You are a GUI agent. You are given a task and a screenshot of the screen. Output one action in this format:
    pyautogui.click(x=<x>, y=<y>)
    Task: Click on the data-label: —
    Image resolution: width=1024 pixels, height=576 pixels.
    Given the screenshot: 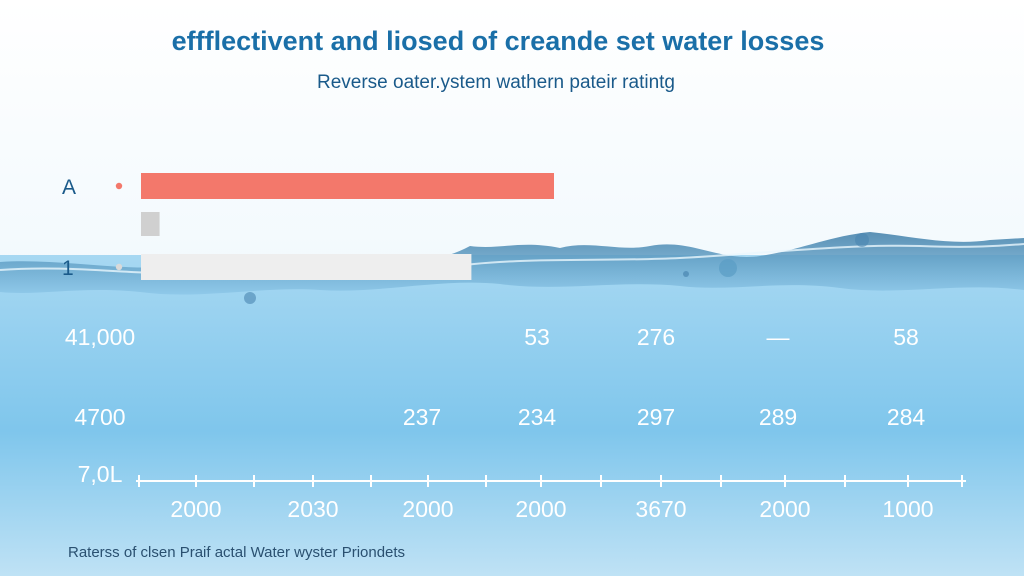 What is the action you would take?
    pyautogui.click(x=778, y=337)
    